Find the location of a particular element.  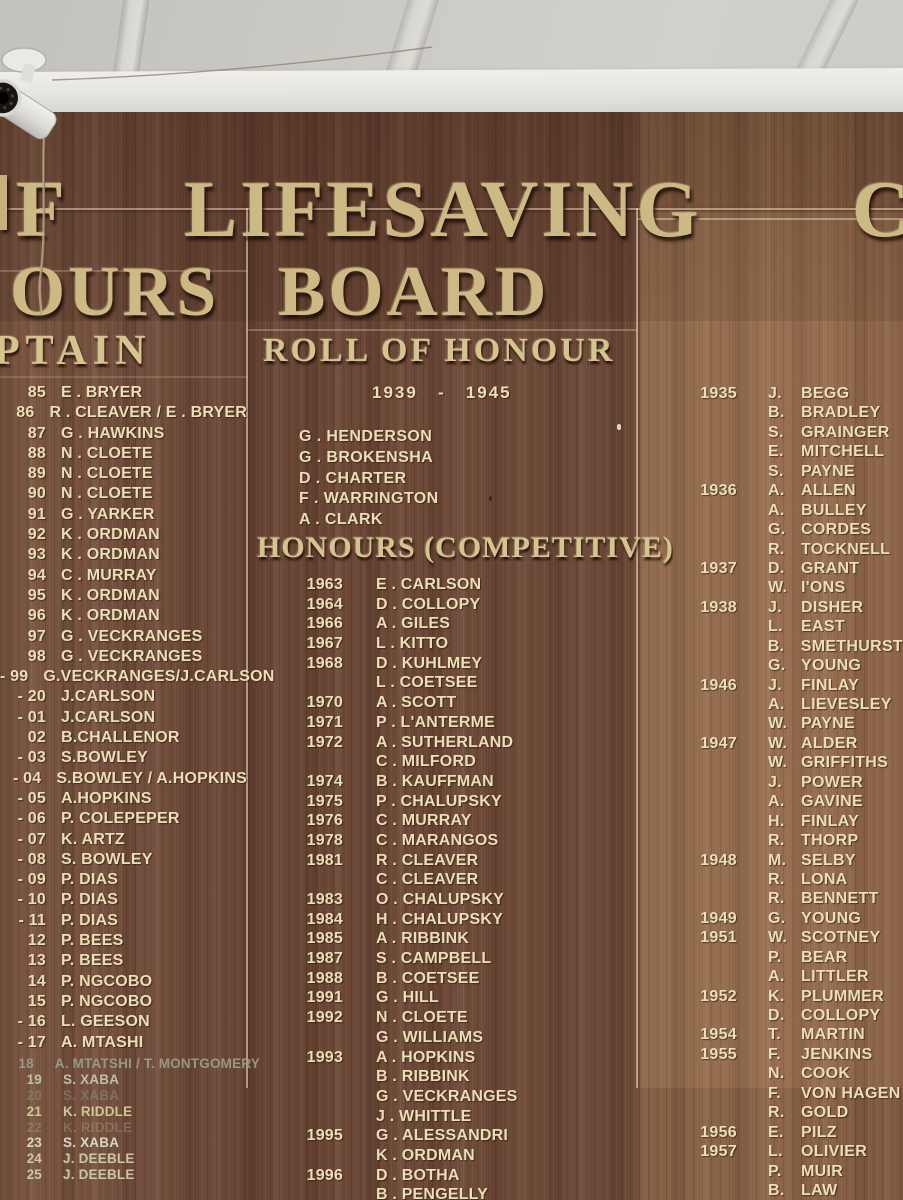

surname-label: DISHER is located at coordinates (832, 607).